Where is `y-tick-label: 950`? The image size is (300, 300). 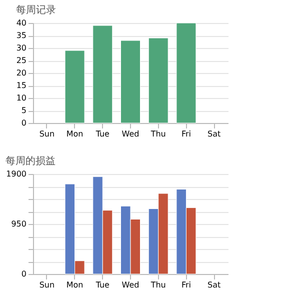 y-tick-label: 950 is located at coordinates (18, 224).